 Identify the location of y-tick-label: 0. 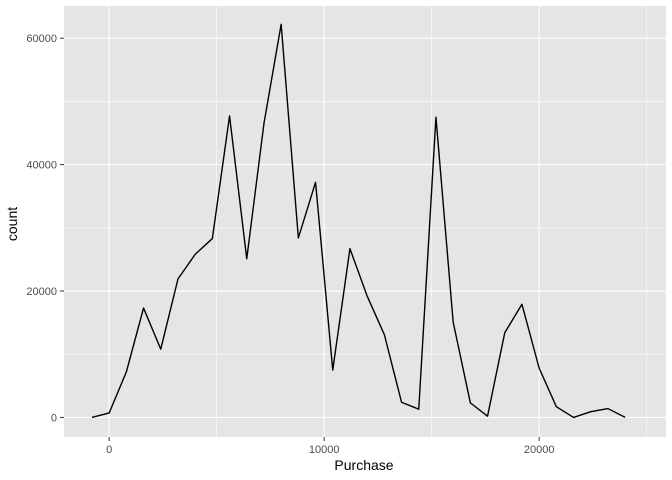
(54, 418).